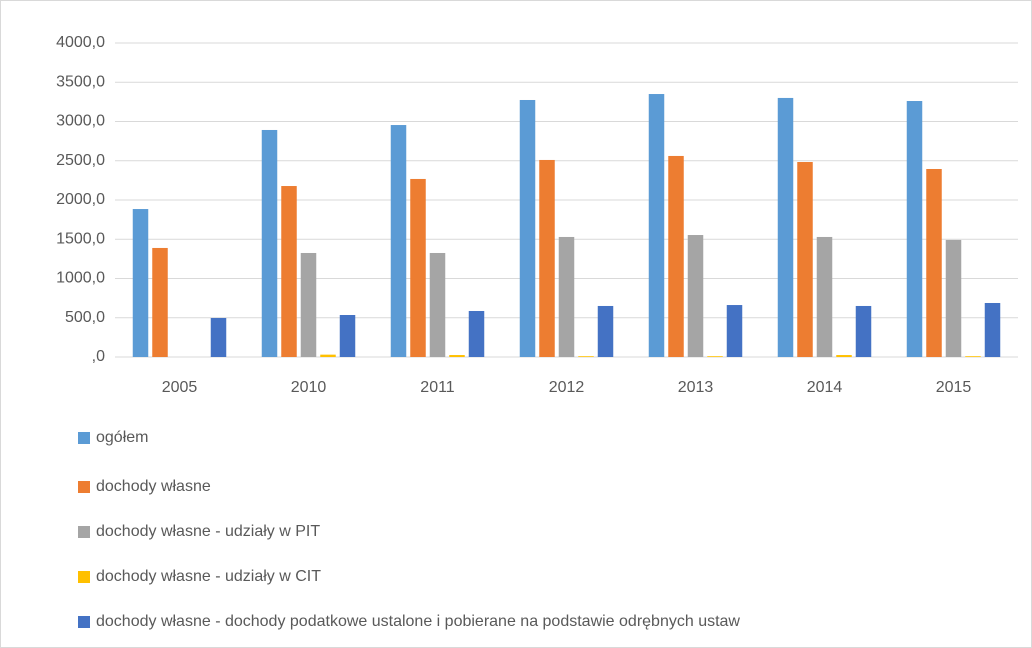  I want to click on legend-label: dochody własne - udziały w CIT, so click(208, 576).